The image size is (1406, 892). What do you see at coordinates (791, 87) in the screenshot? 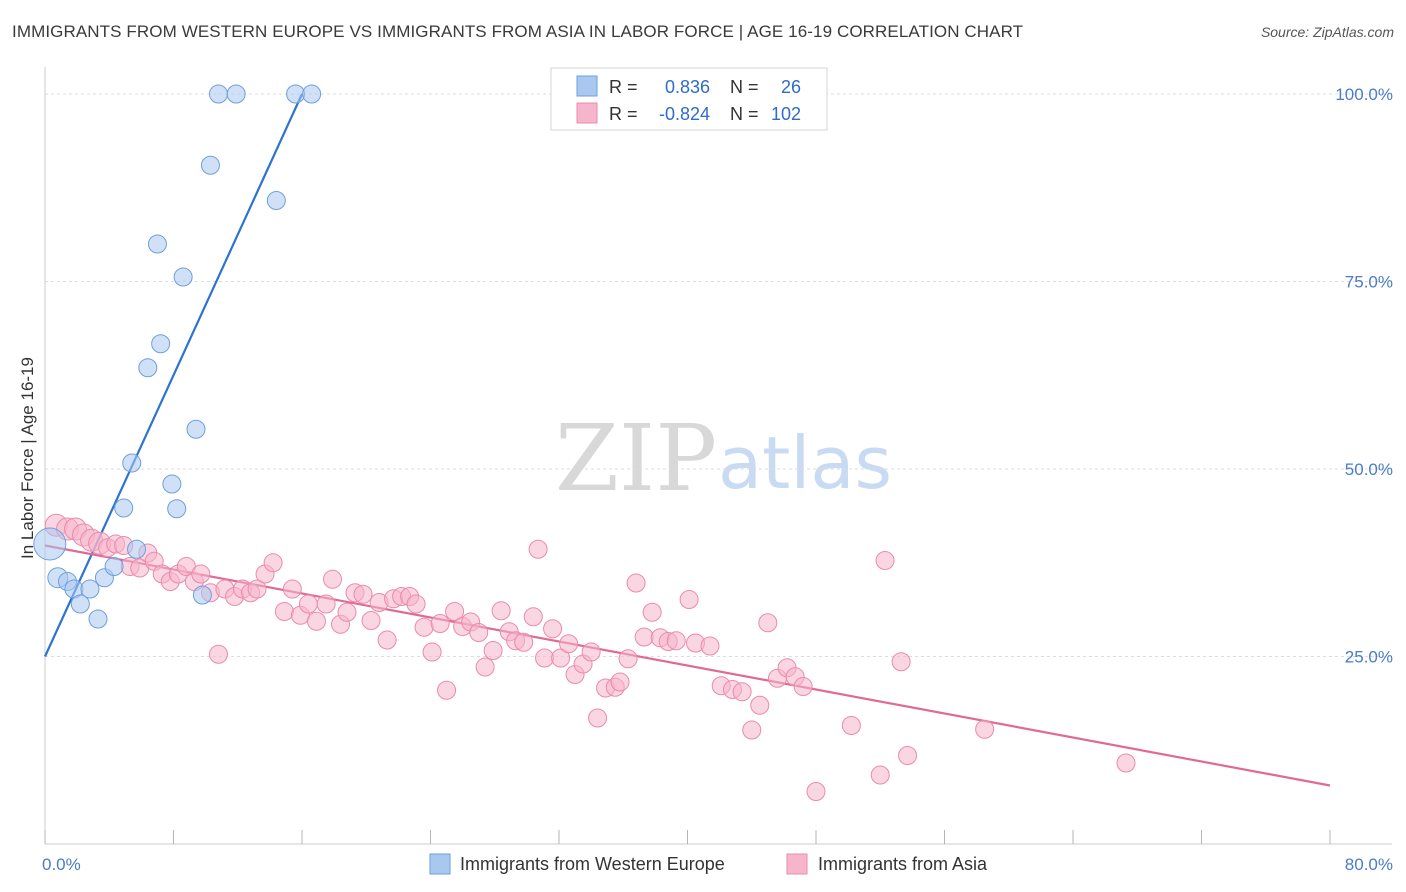
I see `legend-n-value-1: 26` at bounding box center [791, 87].